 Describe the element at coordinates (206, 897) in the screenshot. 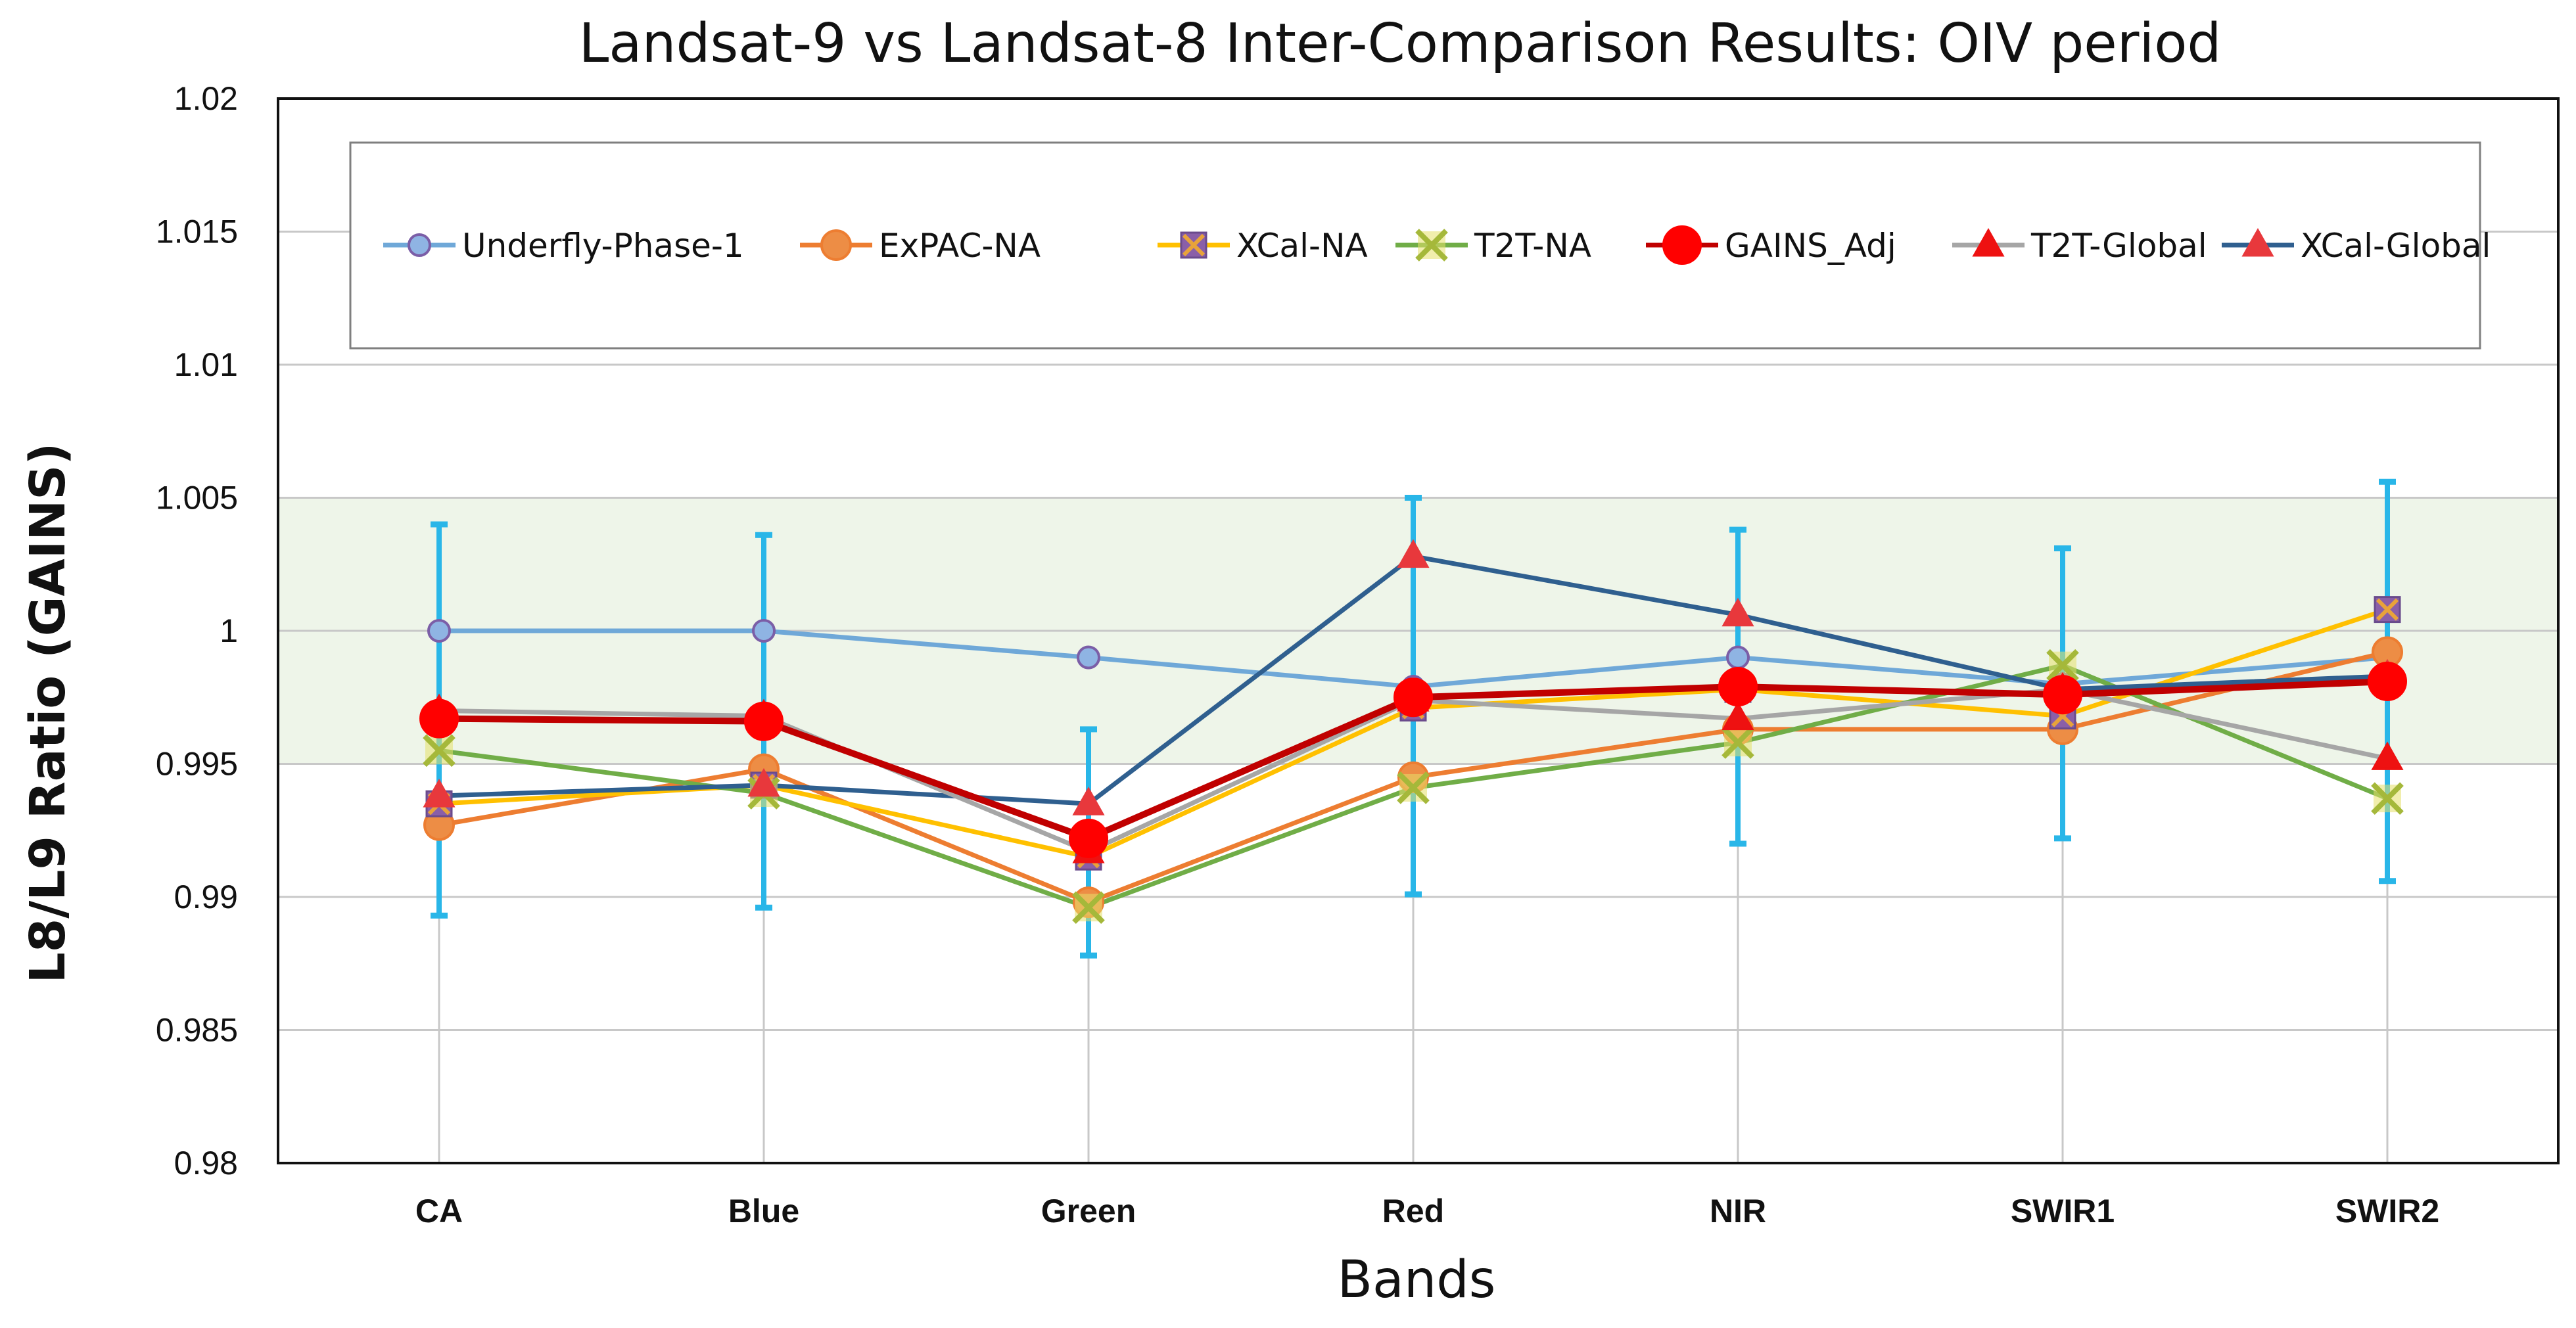

I see `y-tick-label: 0.99` at that location.